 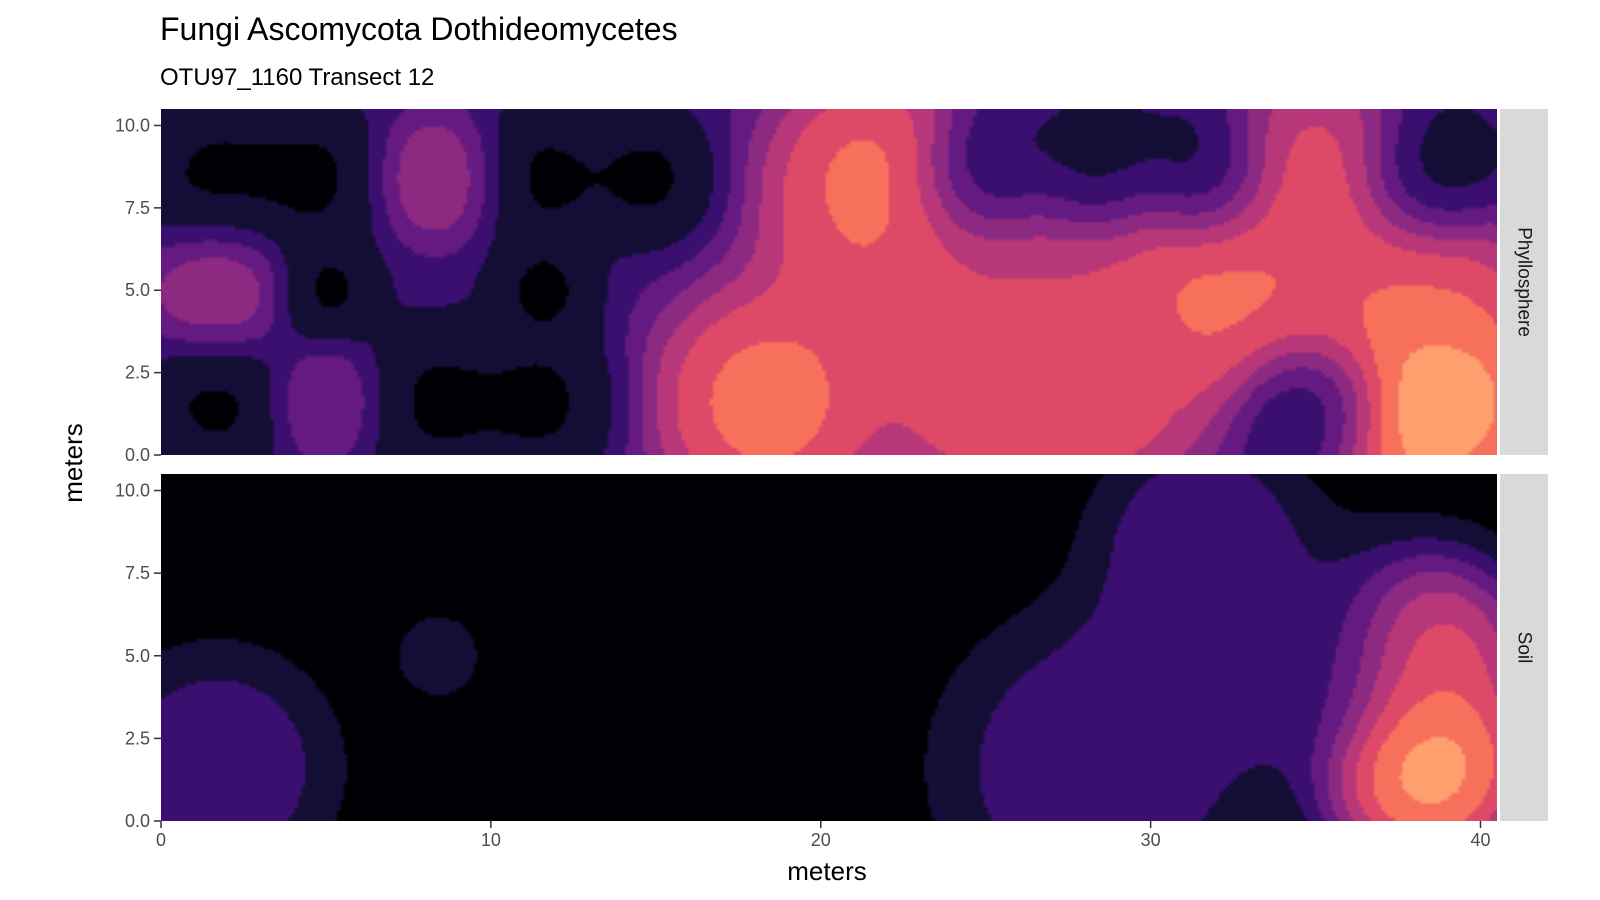 I want to click on chart-subtitle: OTU97_1160 Transect 12, so click(x=297, y=77).